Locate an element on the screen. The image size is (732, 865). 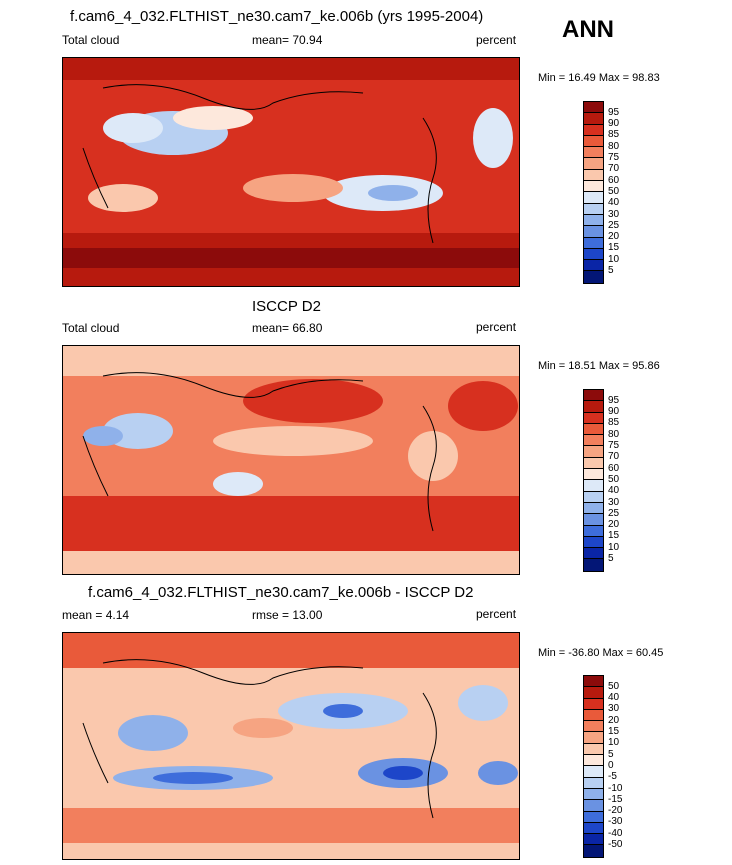
panel-2-left-label: Total cloud is located at coordinates (91, 328).